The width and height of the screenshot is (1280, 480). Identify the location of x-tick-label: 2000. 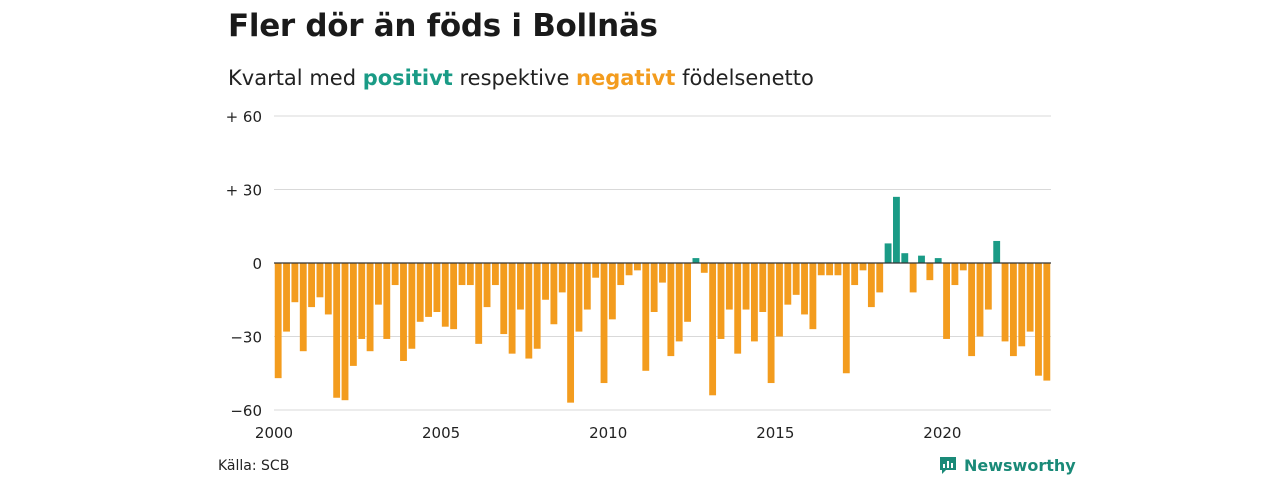
(274, 433).